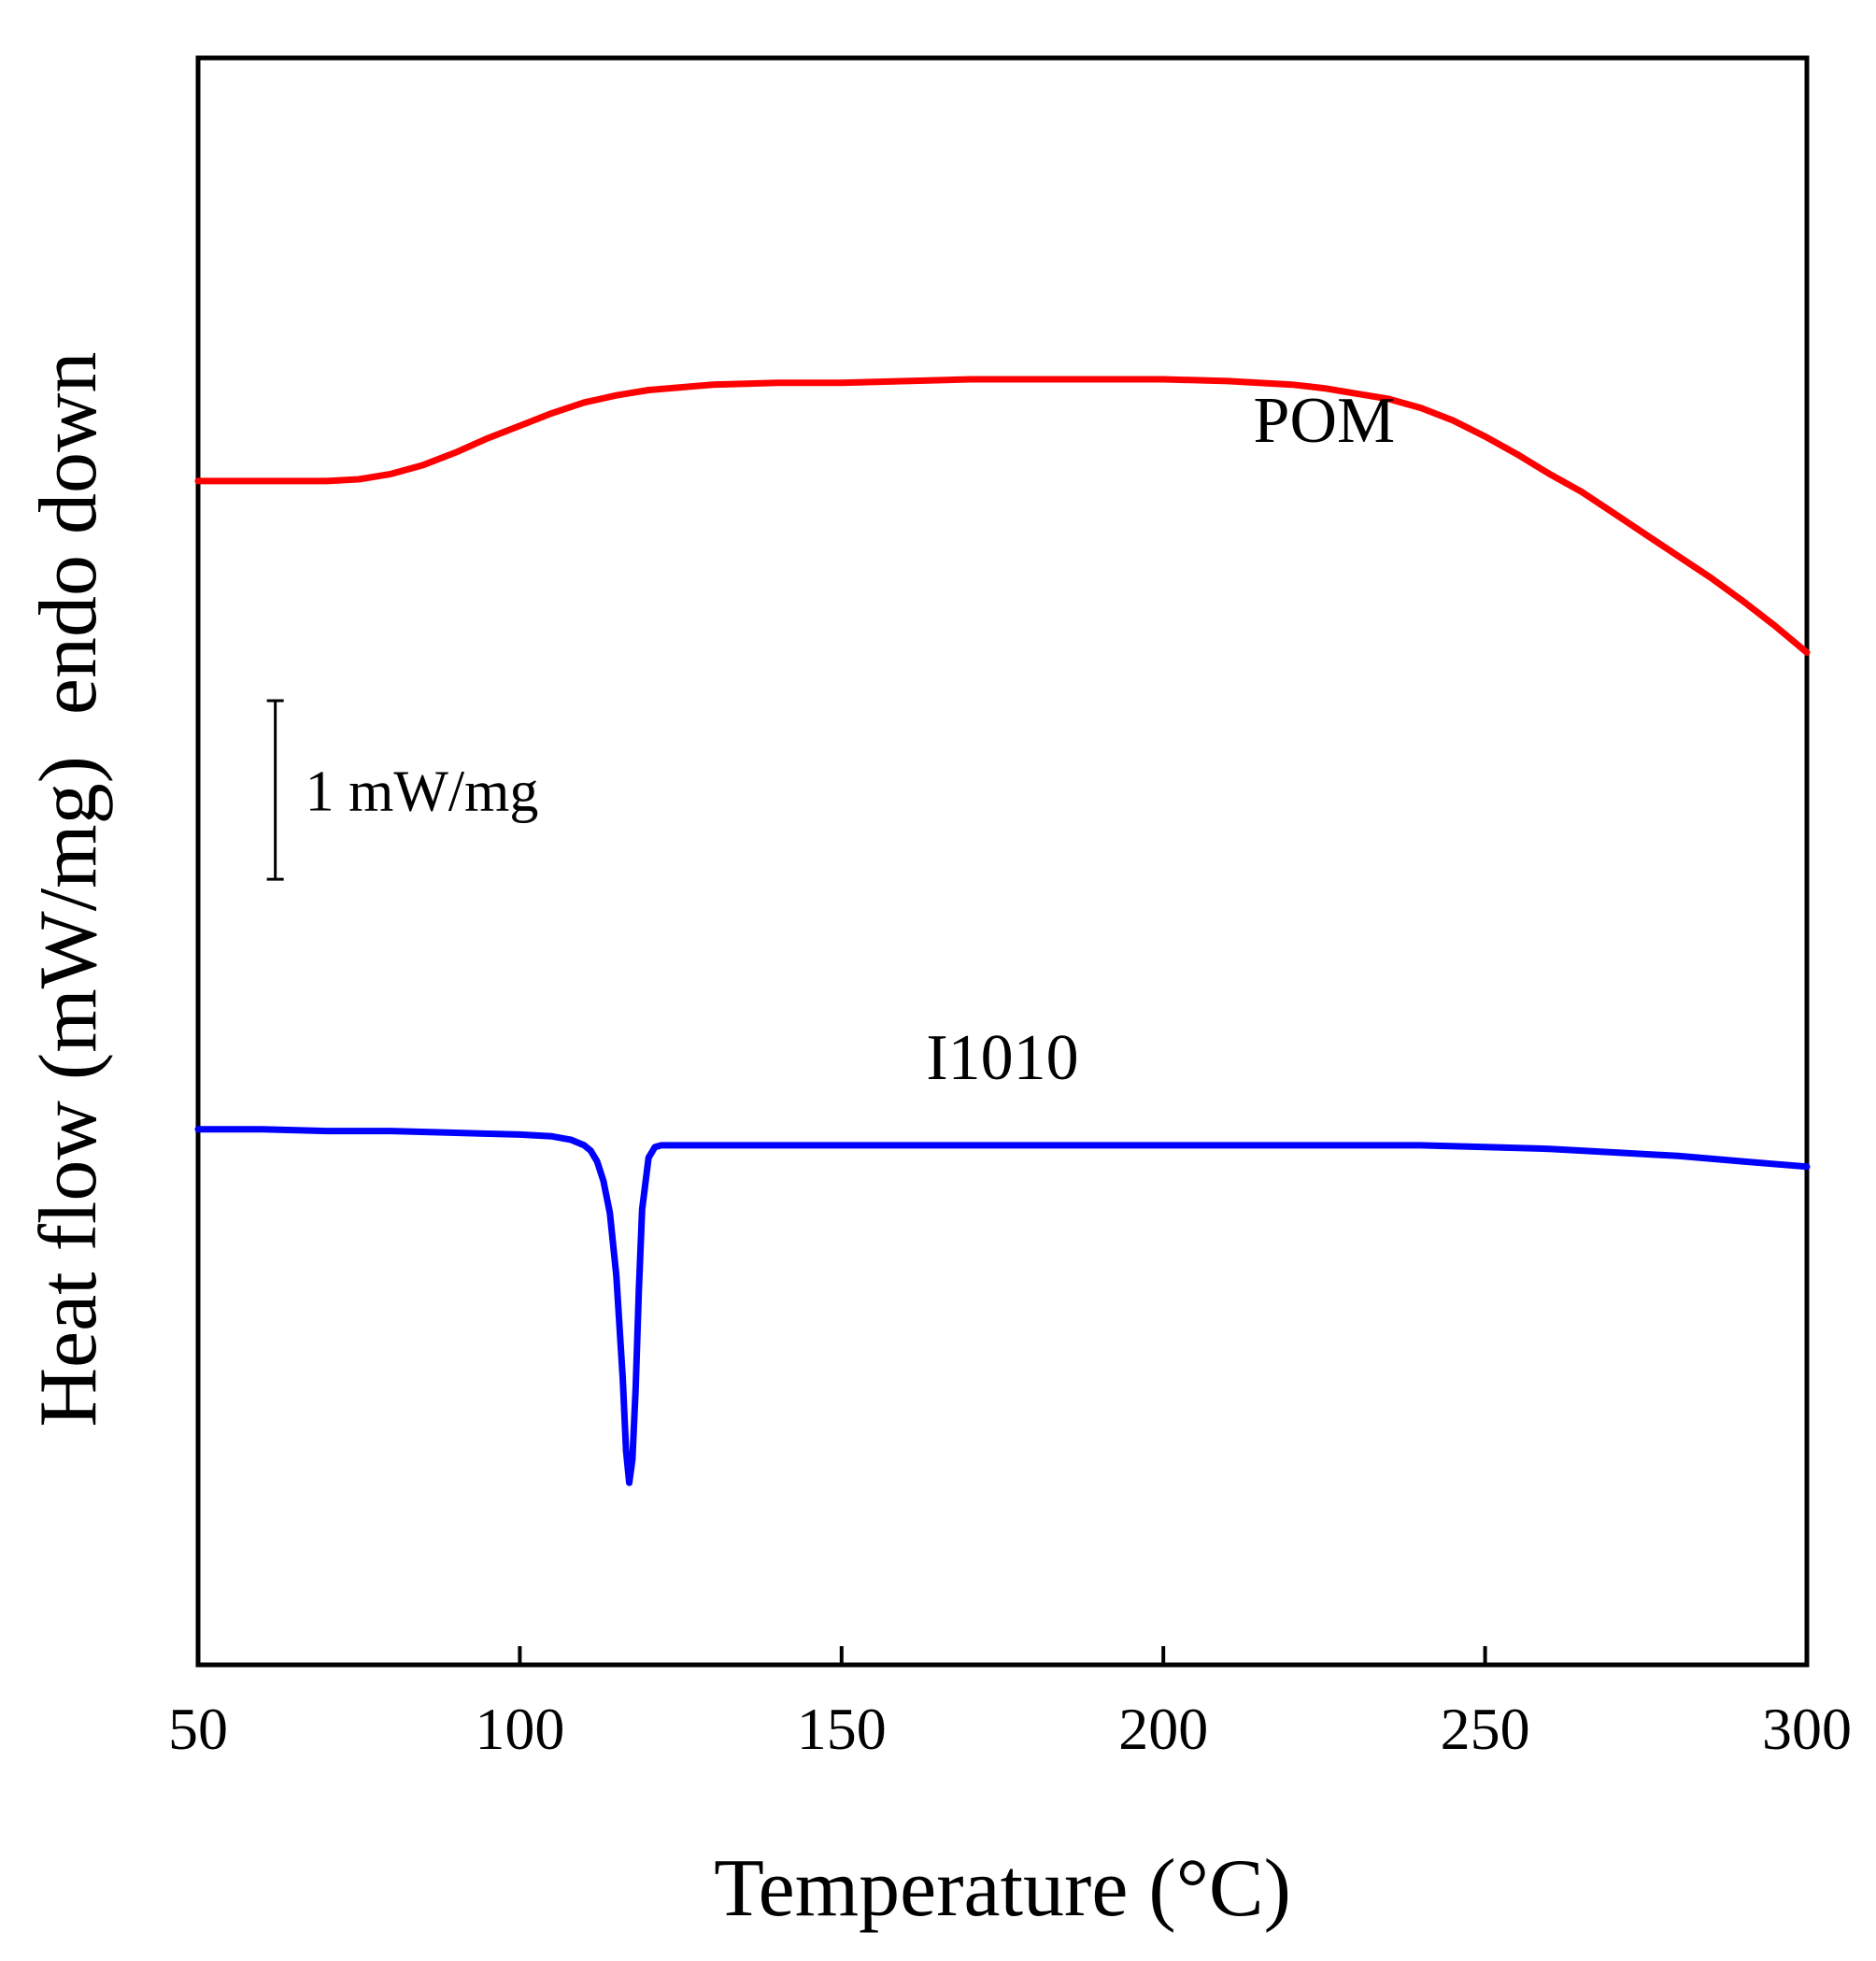  I want to click on x-tick-label-100: 100, so click(519, 1729).